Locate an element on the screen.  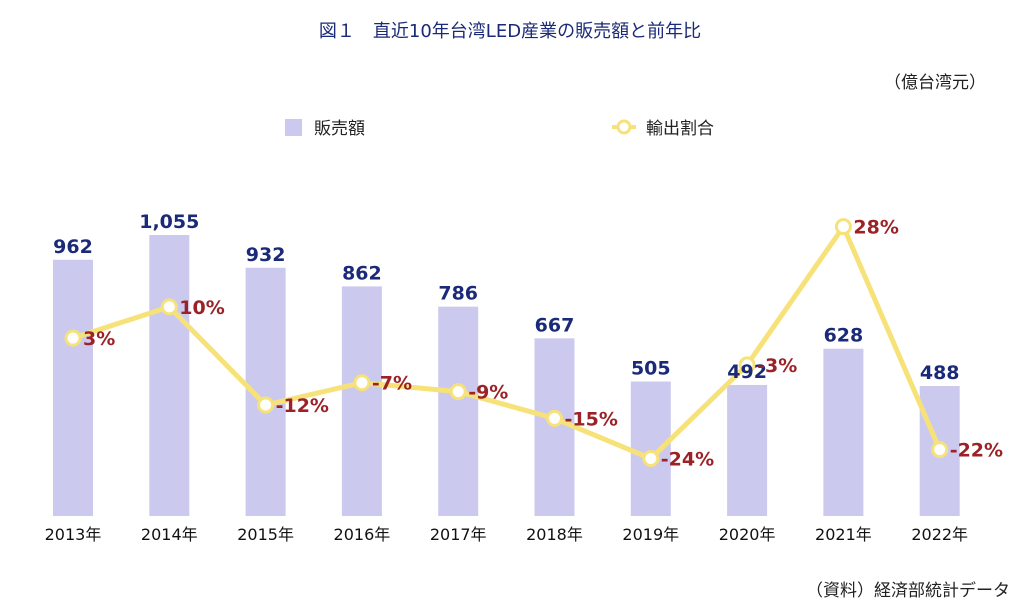
bar-value-label: 667 is located at coordinates (555, 325).